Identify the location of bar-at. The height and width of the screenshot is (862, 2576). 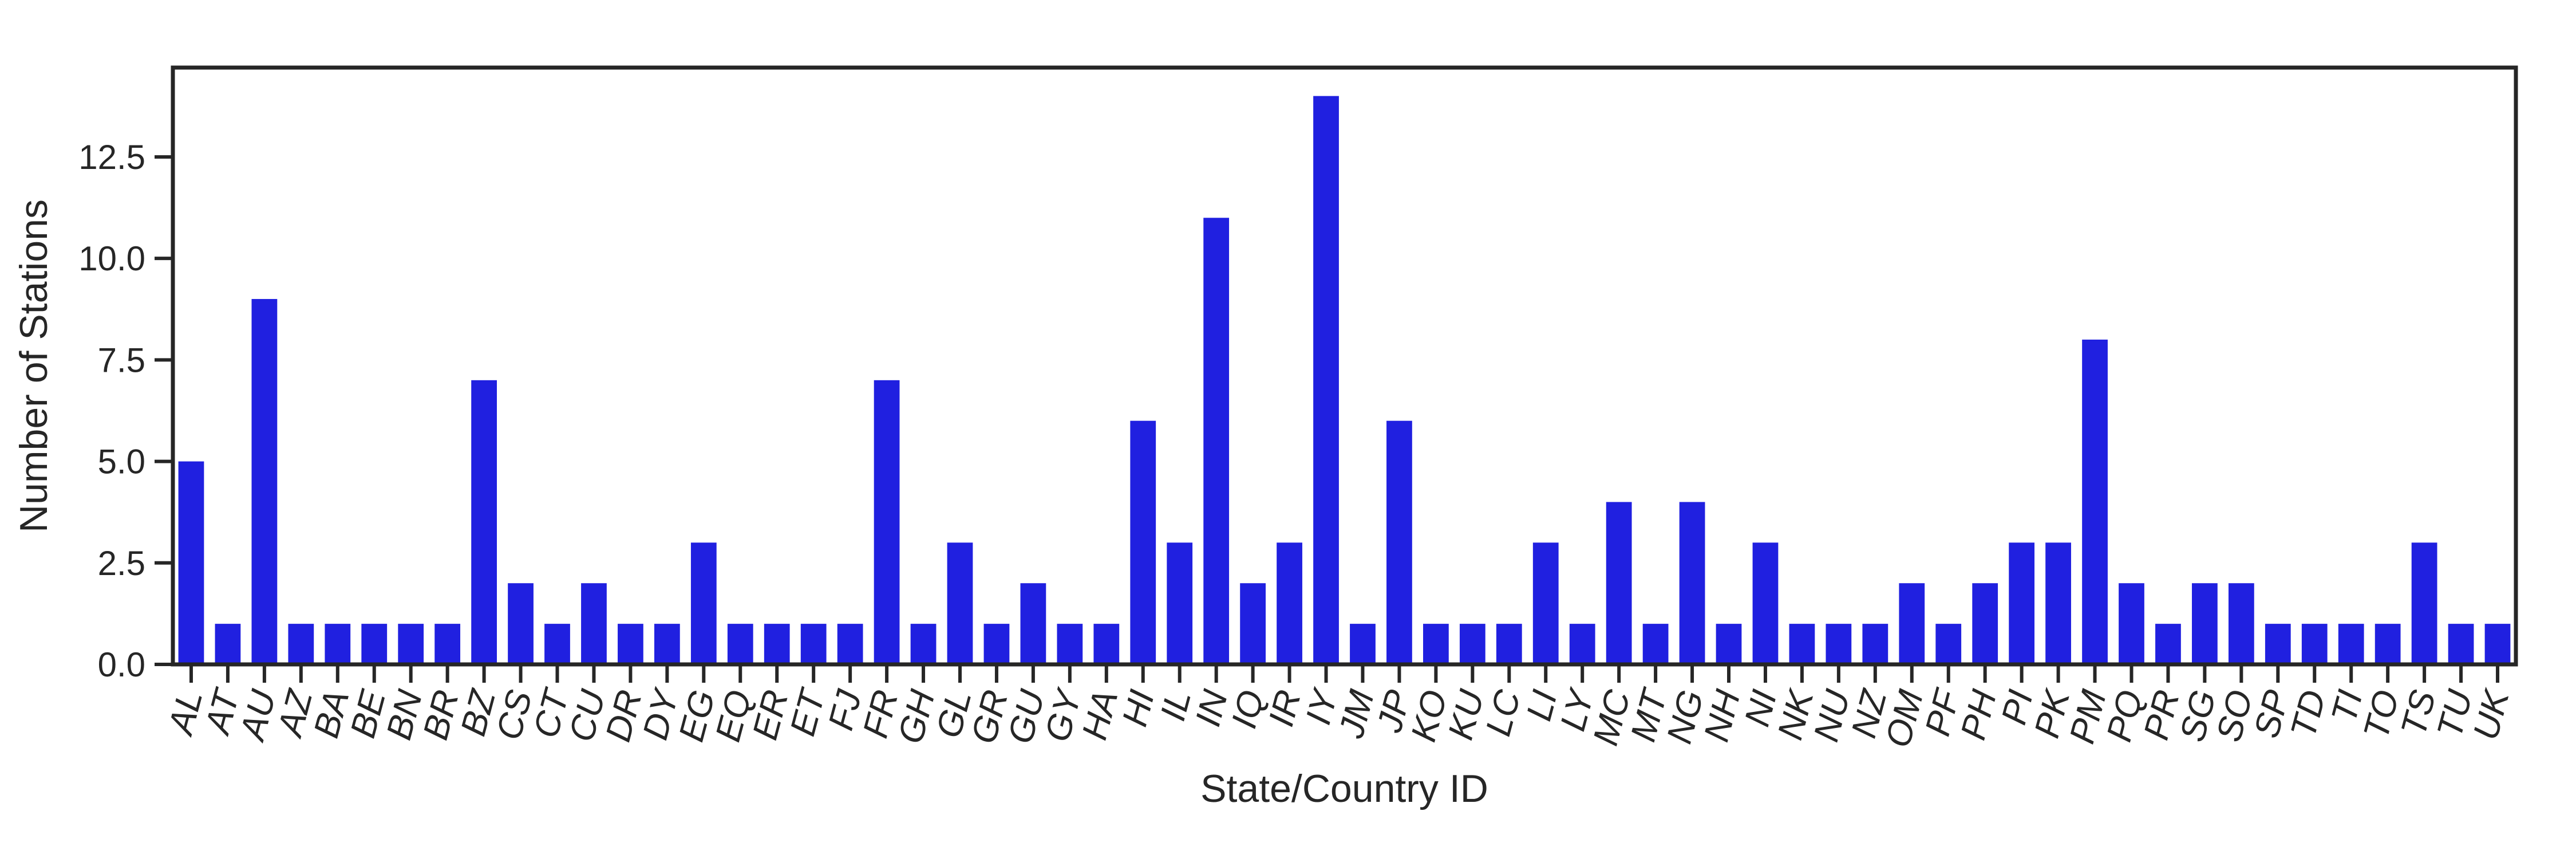
(228, 644).